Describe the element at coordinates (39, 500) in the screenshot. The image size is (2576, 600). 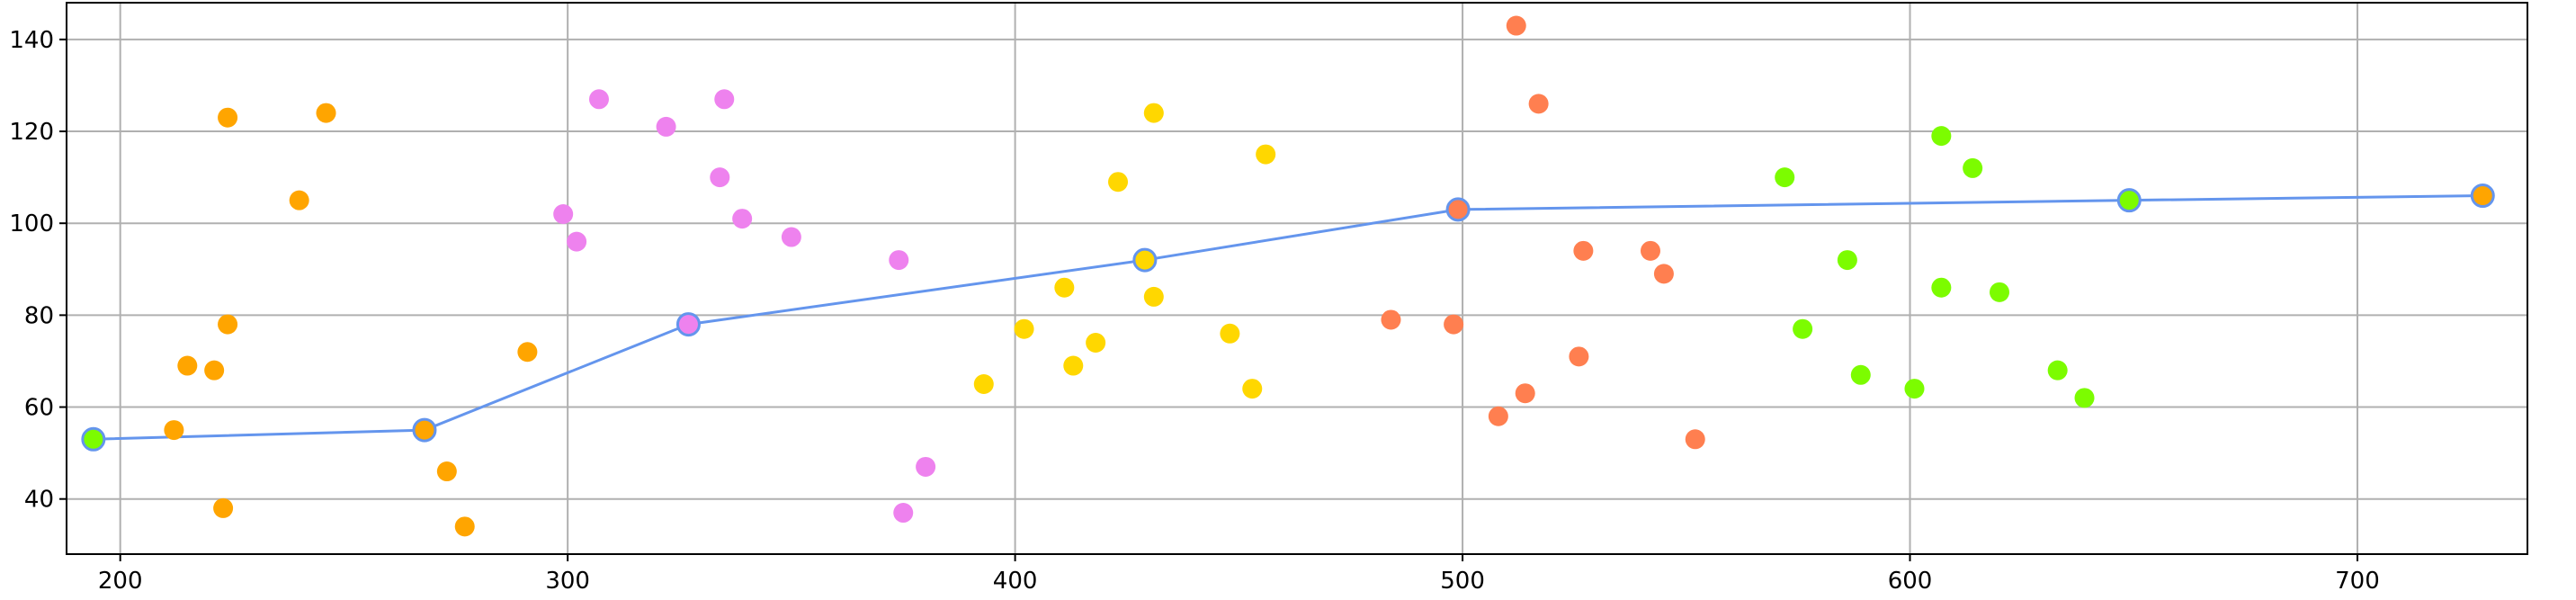
I see `y-tick-label: 40` at that location.